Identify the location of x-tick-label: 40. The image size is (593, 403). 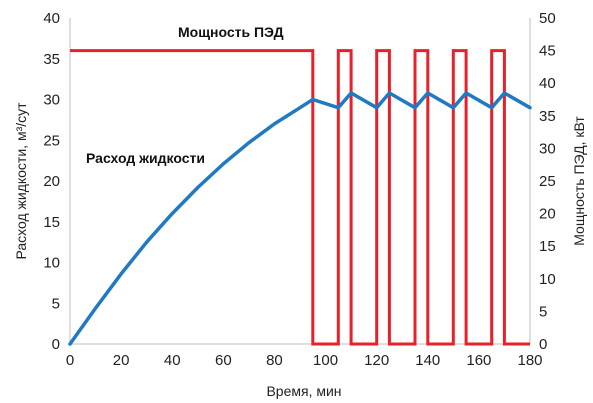
(172, 360).